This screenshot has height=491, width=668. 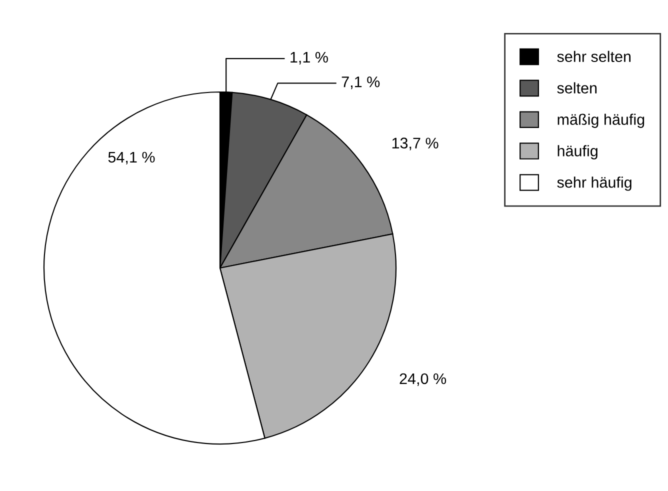 What do you see at coordinates (601, 121) in the screenshot?
I see `legend-label: mäßig häufig` at bounding box center [601, 121].